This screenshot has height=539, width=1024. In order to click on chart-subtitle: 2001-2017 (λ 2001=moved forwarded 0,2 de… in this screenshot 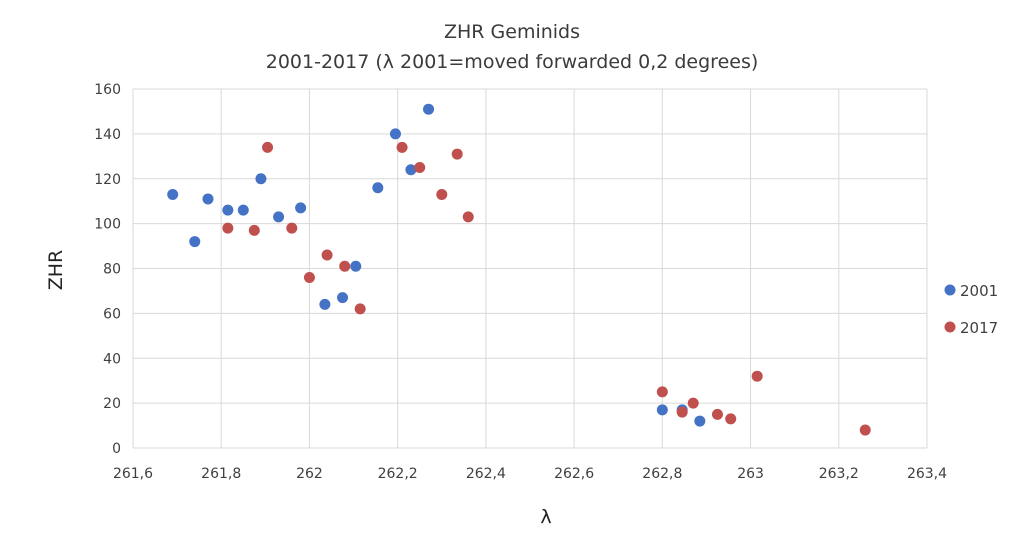, I will do `click(512, 62)`.